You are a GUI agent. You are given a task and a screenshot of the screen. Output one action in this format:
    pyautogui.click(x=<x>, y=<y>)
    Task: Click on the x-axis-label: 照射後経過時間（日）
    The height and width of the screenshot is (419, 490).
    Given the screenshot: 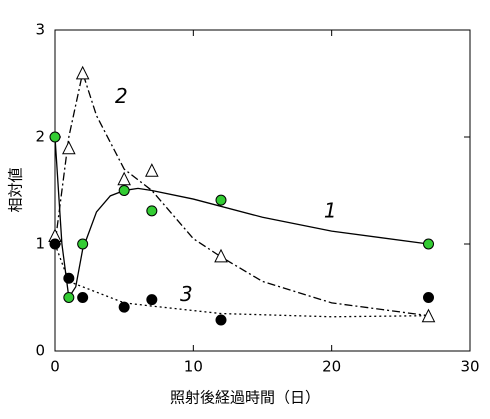 What is the action you would take?
    pyautogui.click(x=245, y=398)
    